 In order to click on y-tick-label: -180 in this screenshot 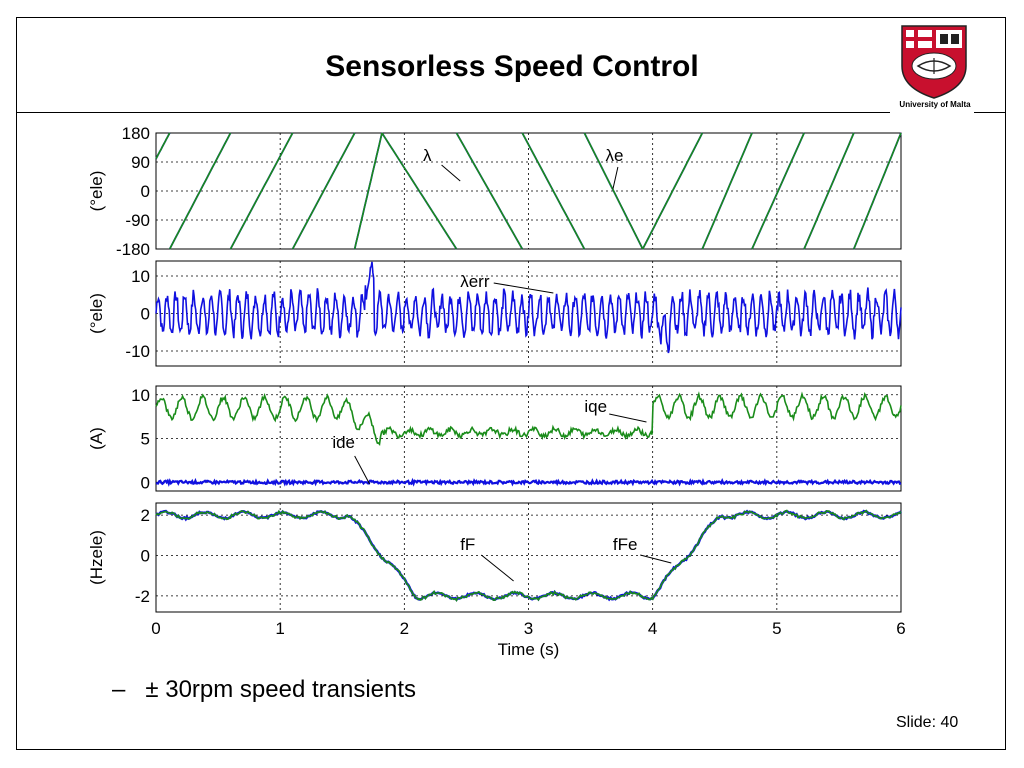, I will do `click(133, 249)`.